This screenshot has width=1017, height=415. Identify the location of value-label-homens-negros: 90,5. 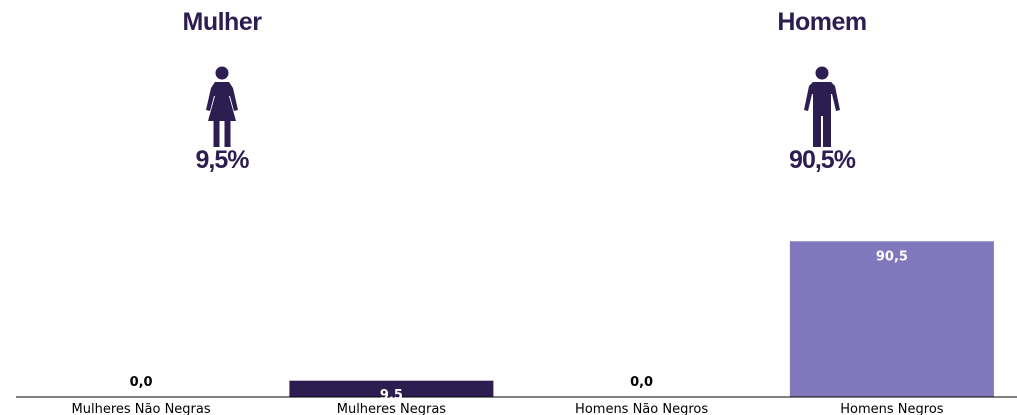
(892, 256).